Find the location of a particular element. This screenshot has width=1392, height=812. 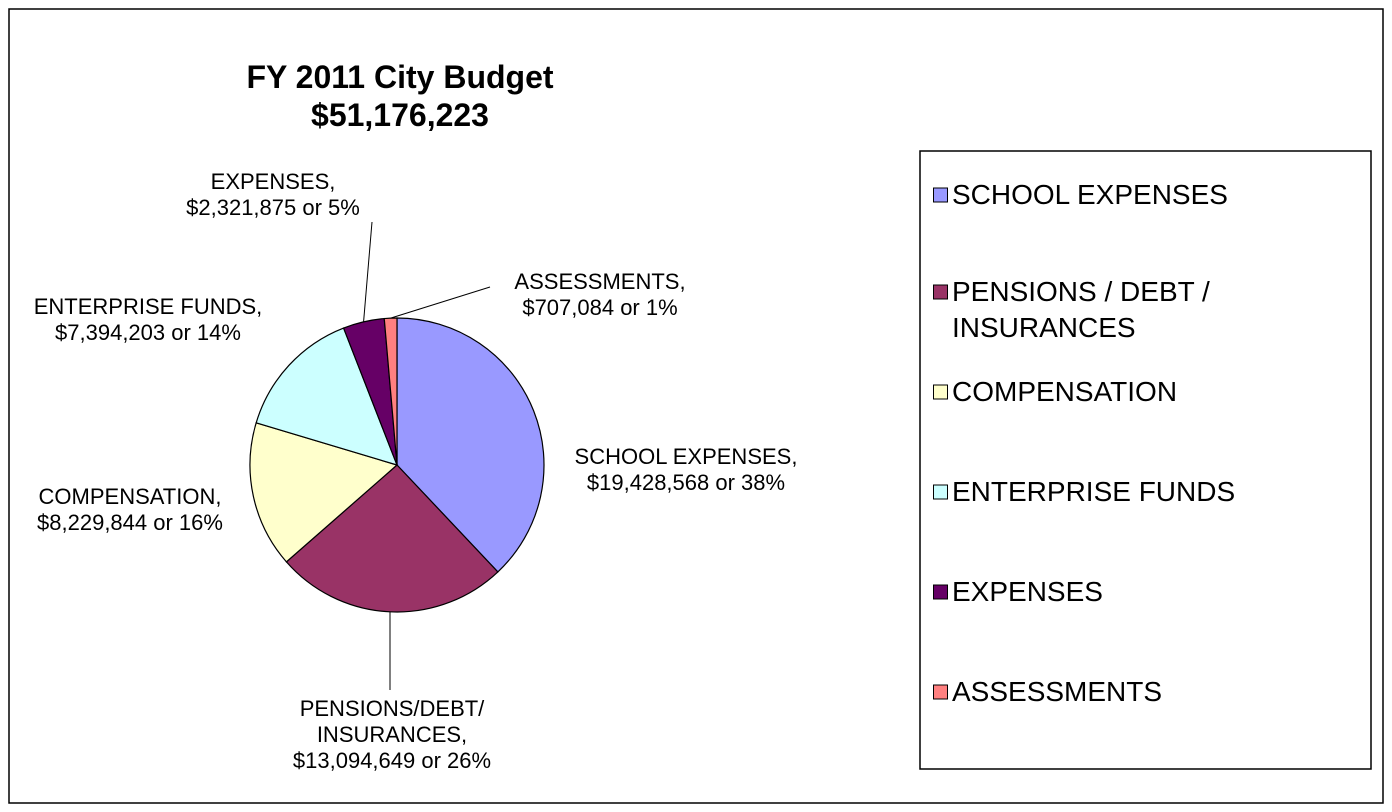

legend-label: ASSESSMENTS is located at coordinates (1057, 691).